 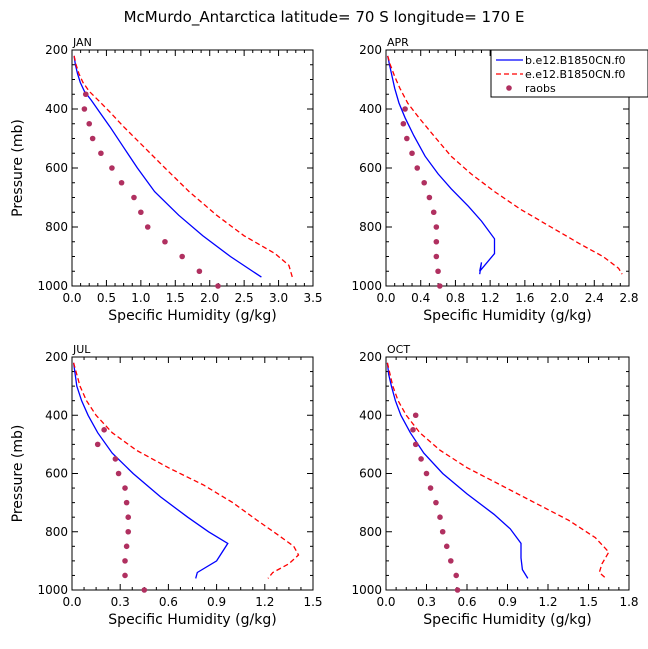 What do you see at coordinates (540, 88) in the screenshot?
I see `legend-label: raobs` at bounding box center [540, 88].